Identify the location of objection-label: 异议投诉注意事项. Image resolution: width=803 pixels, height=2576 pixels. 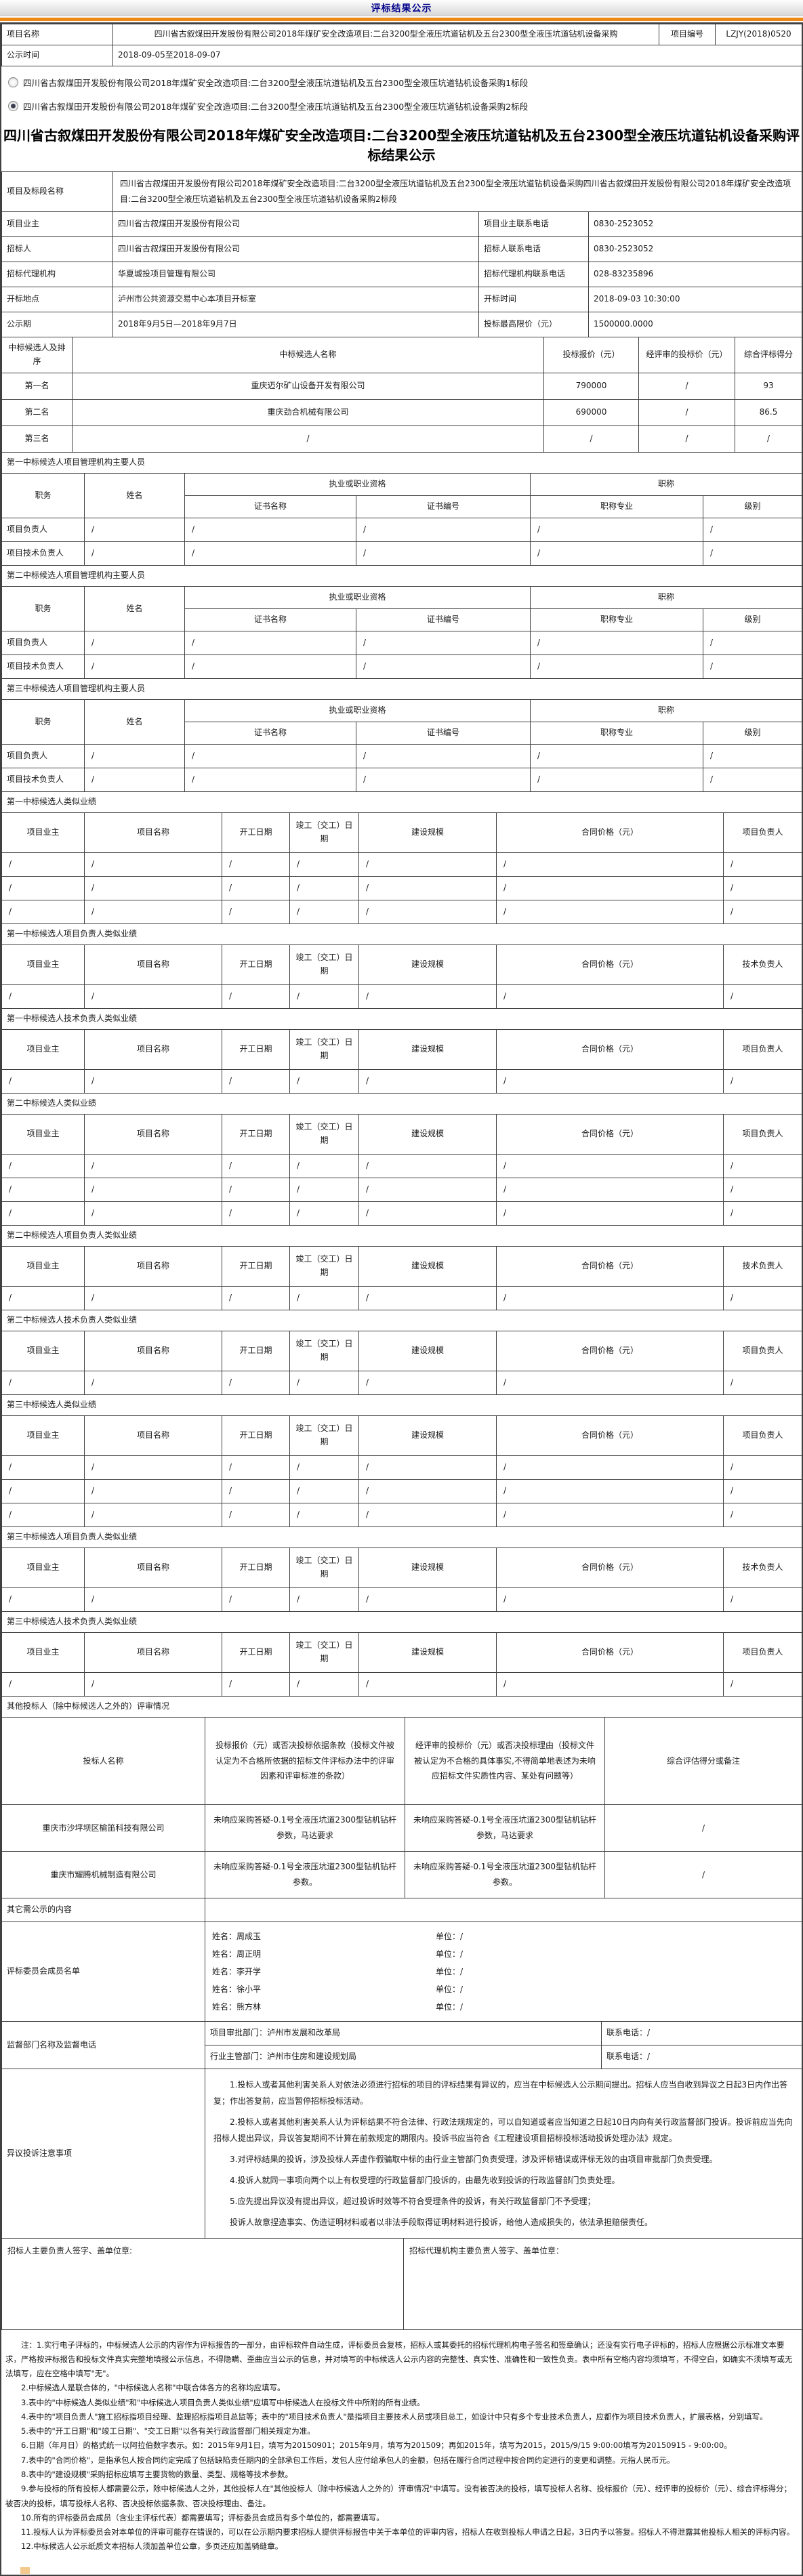
(103, 2153).